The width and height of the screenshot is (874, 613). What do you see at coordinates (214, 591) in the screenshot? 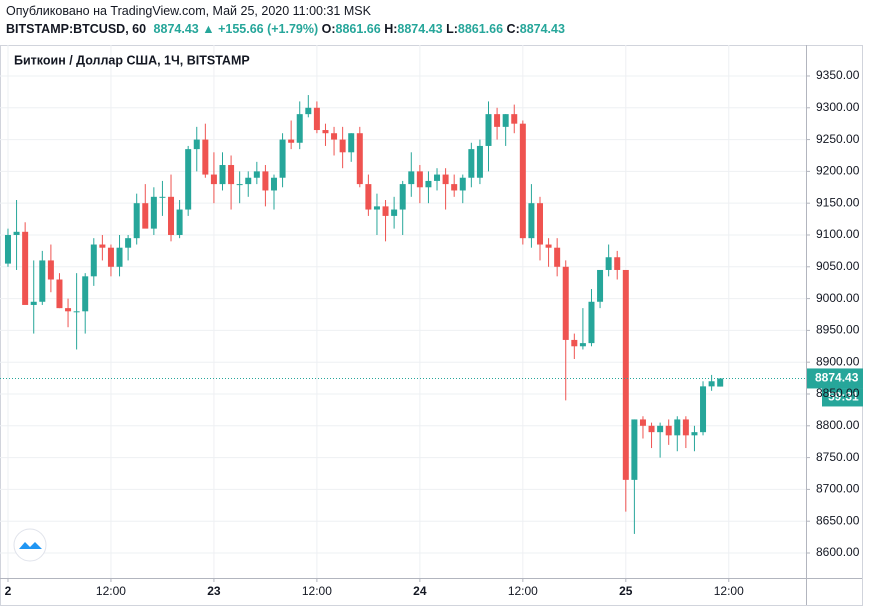
I see `x-tick-label: 23` at bounding box center [214, 591].